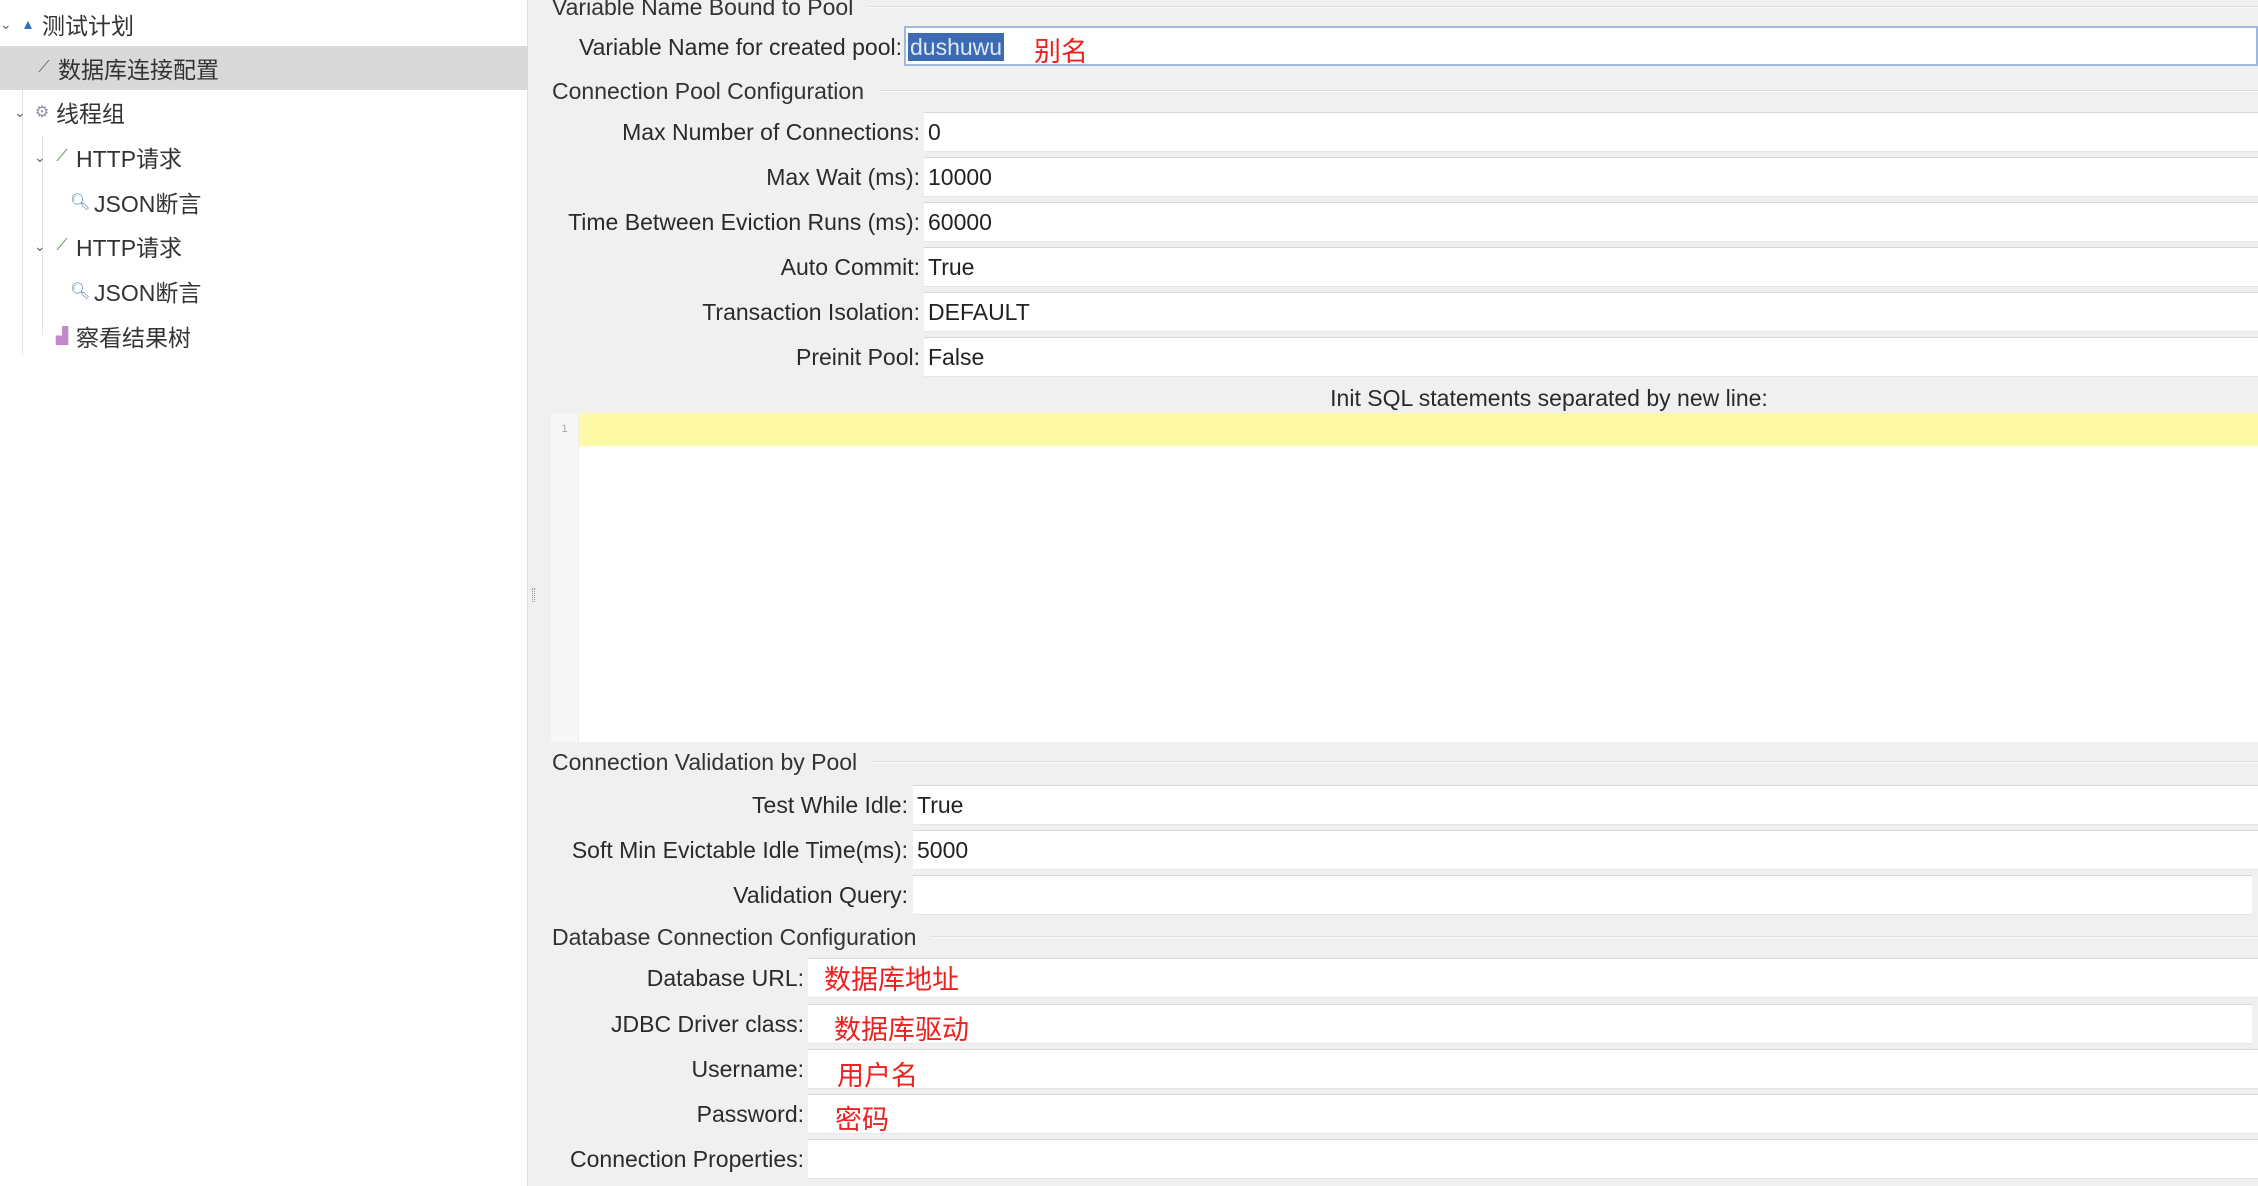 The image size is (2258, 1186). What do you see at coordinates (708, 90) in the screenshot?
I see `section-title: Connection Pool Configuration` at bounding box center [708, 90].